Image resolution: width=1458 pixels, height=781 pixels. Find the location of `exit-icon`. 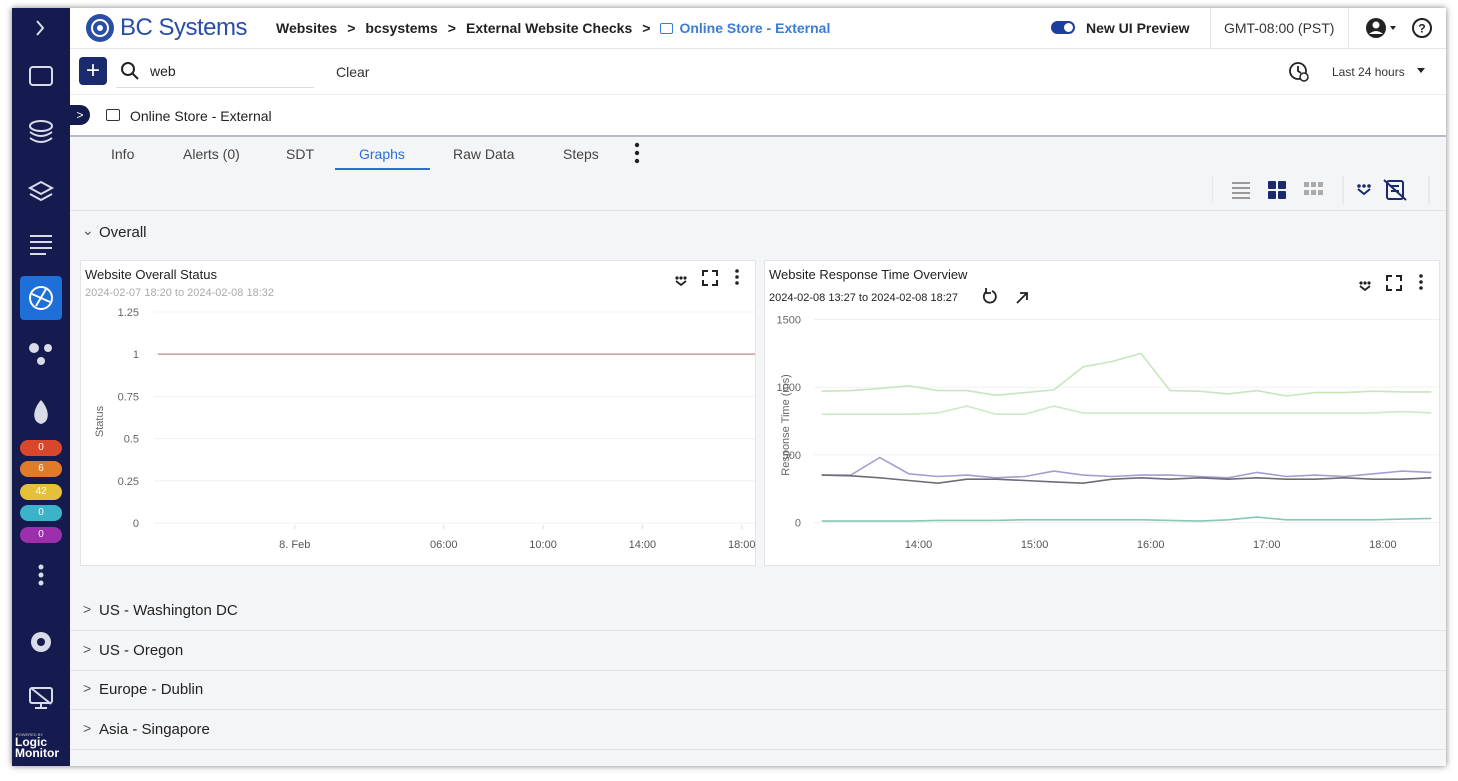

exit-icon is located at coordinates (41, 698).